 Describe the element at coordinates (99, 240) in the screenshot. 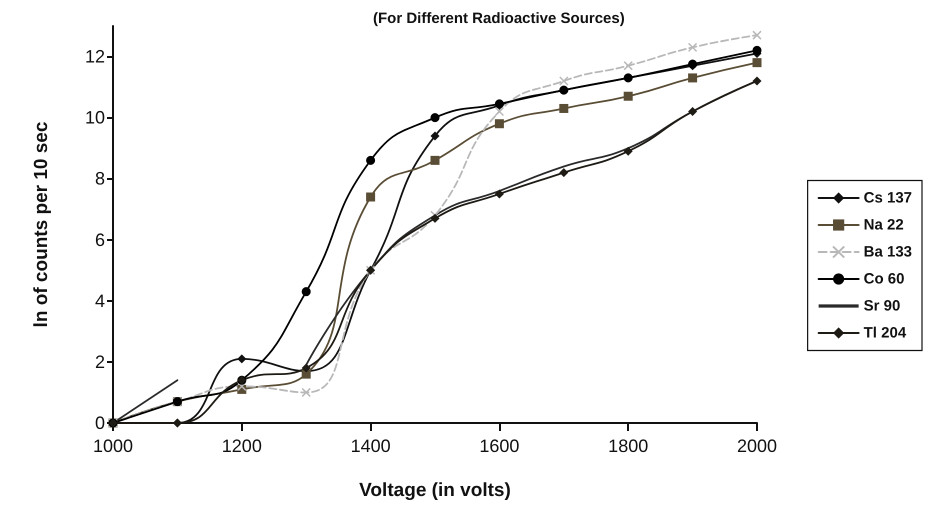

I see `y-tick-label: 6` at that location.